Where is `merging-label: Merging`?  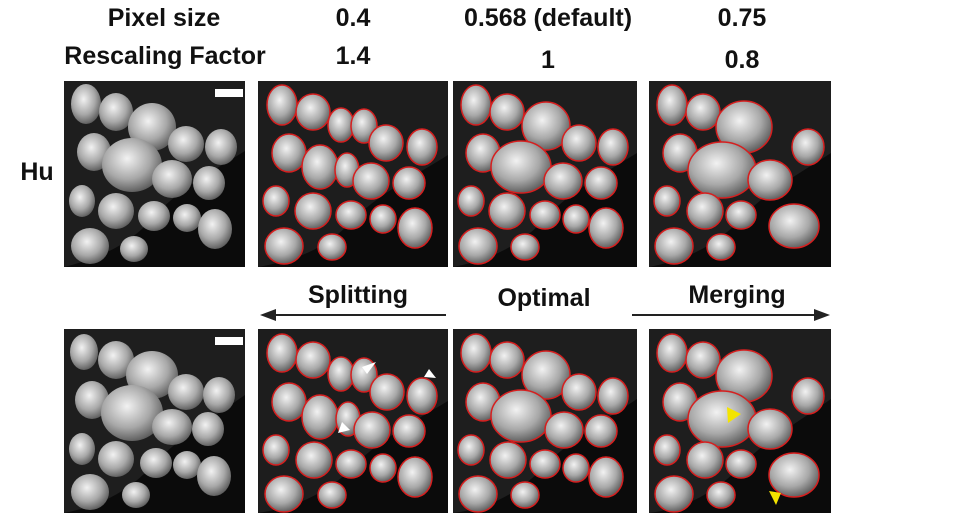
merging-label: Merging is located at coordinates (737, 295).